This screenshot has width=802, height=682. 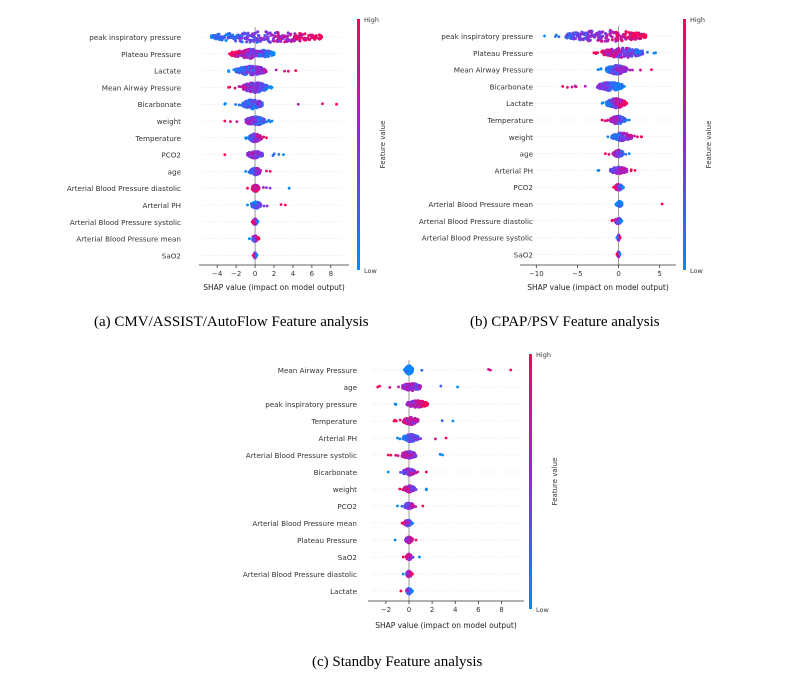 I want to click on feature-dots-pco2, so click(x=618, y=187).